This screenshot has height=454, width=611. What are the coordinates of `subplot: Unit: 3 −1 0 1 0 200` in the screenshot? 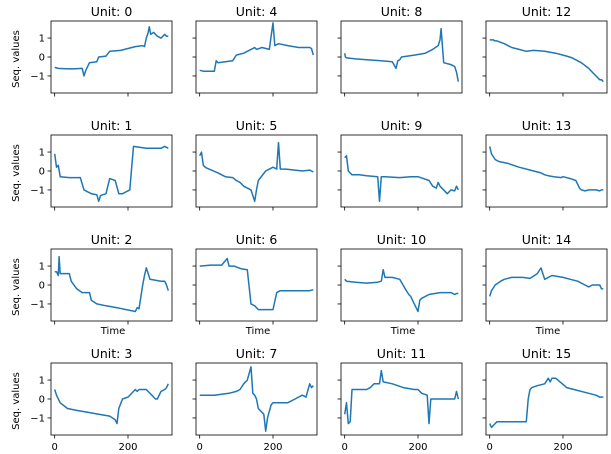 It's located at (101, 399).